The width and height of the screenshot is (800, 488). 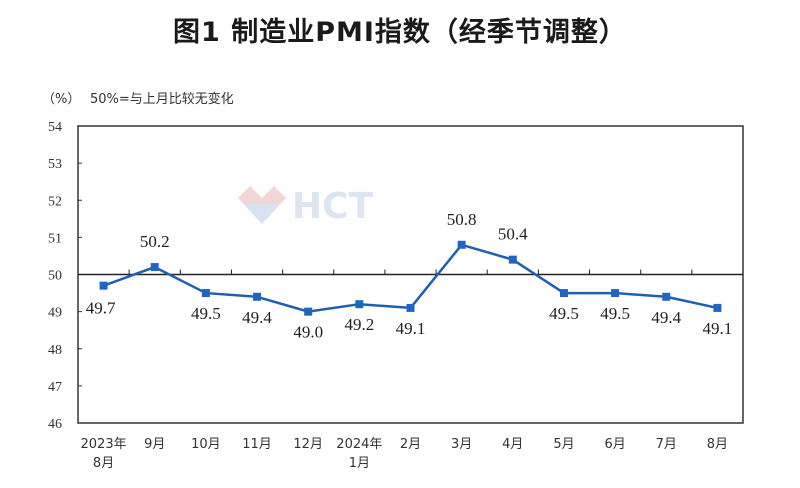 What do you see at coordinates (101, 308) in the screenshot?
I see `data-label: 49.7` at bounding box center [101, 308].